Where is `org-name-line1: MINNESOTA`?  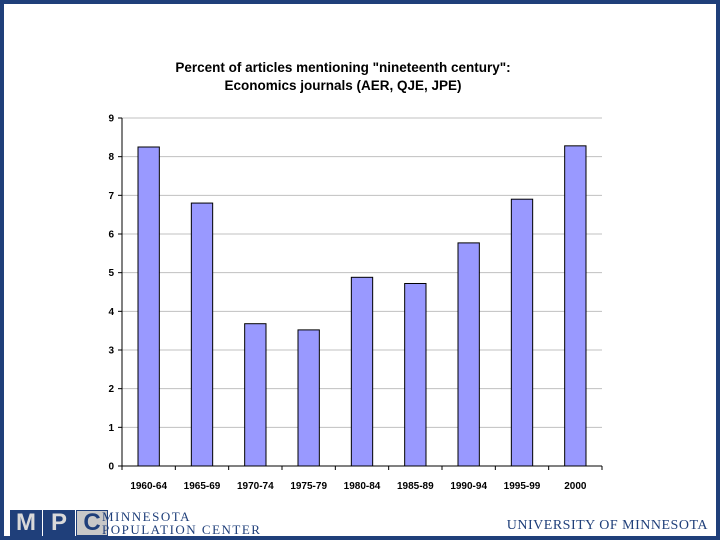
org-name-line1: MINNESOTA is located at coordinates (147, 516).